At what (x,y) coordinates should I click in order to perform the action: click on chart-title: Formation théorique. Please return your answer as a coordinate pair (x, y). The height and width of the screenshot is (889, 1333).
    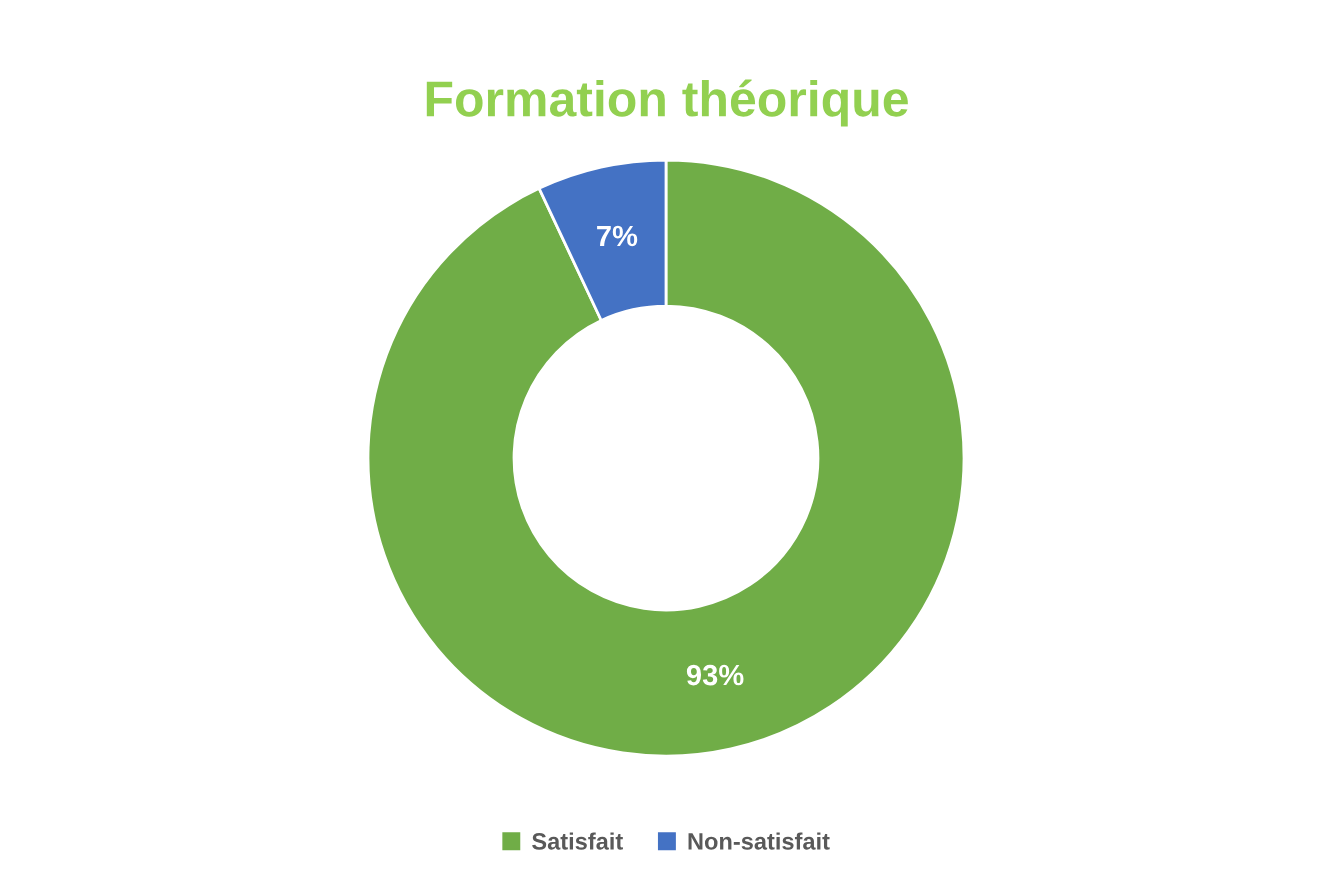
    Looking at the image, I should click on (667, 103).